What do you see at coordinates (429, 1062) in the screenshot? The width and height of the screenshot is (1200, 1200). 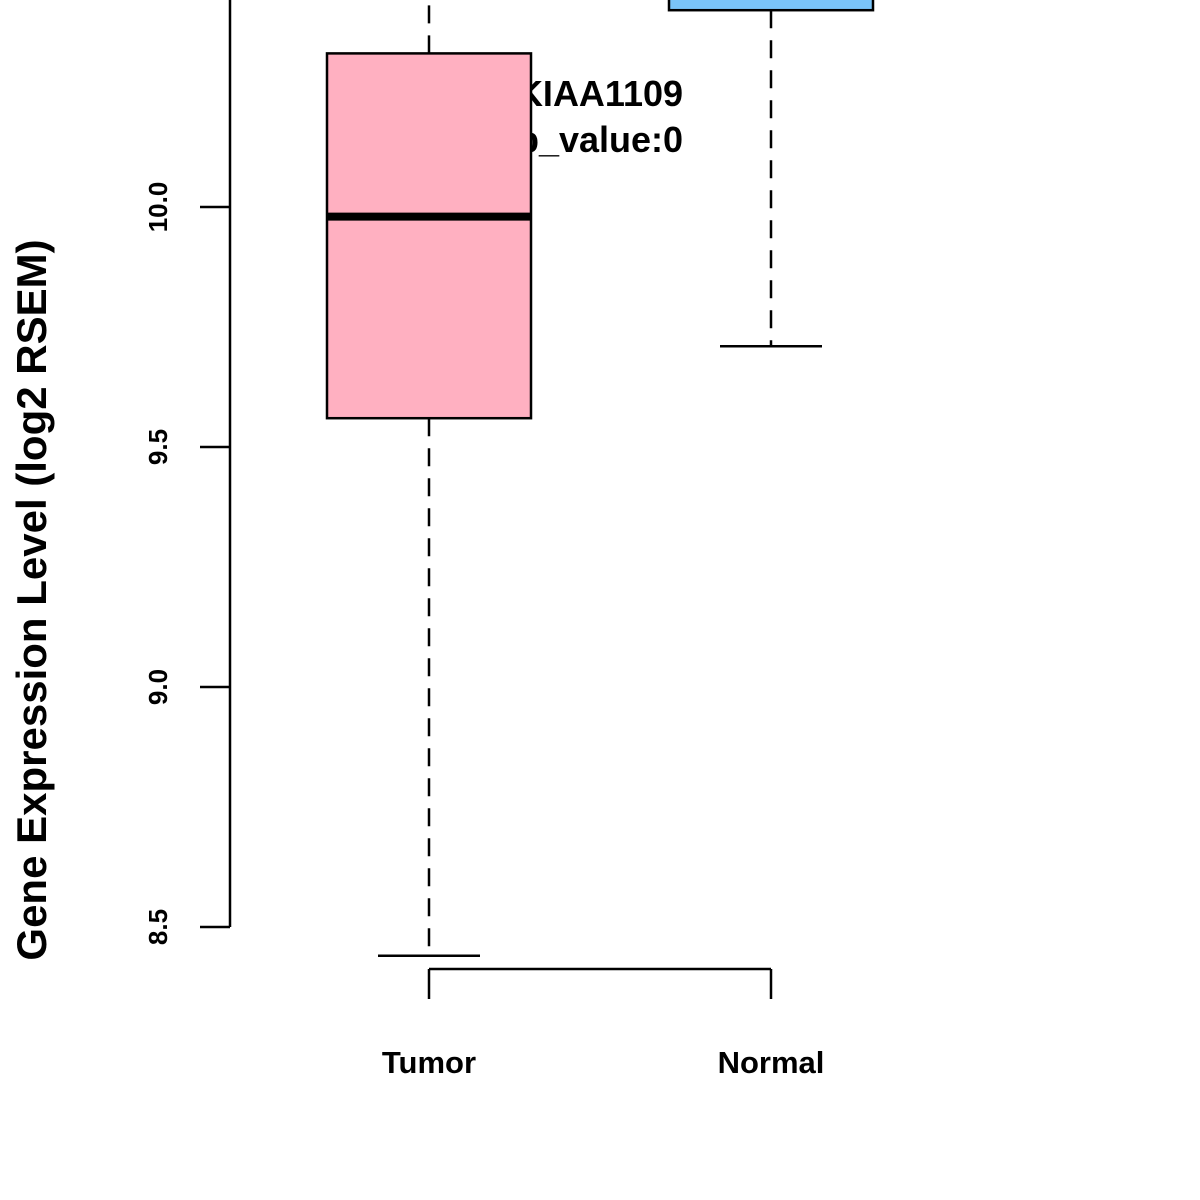 I see `x-tick-label: Tumor` at bounding box center [429, 1062].